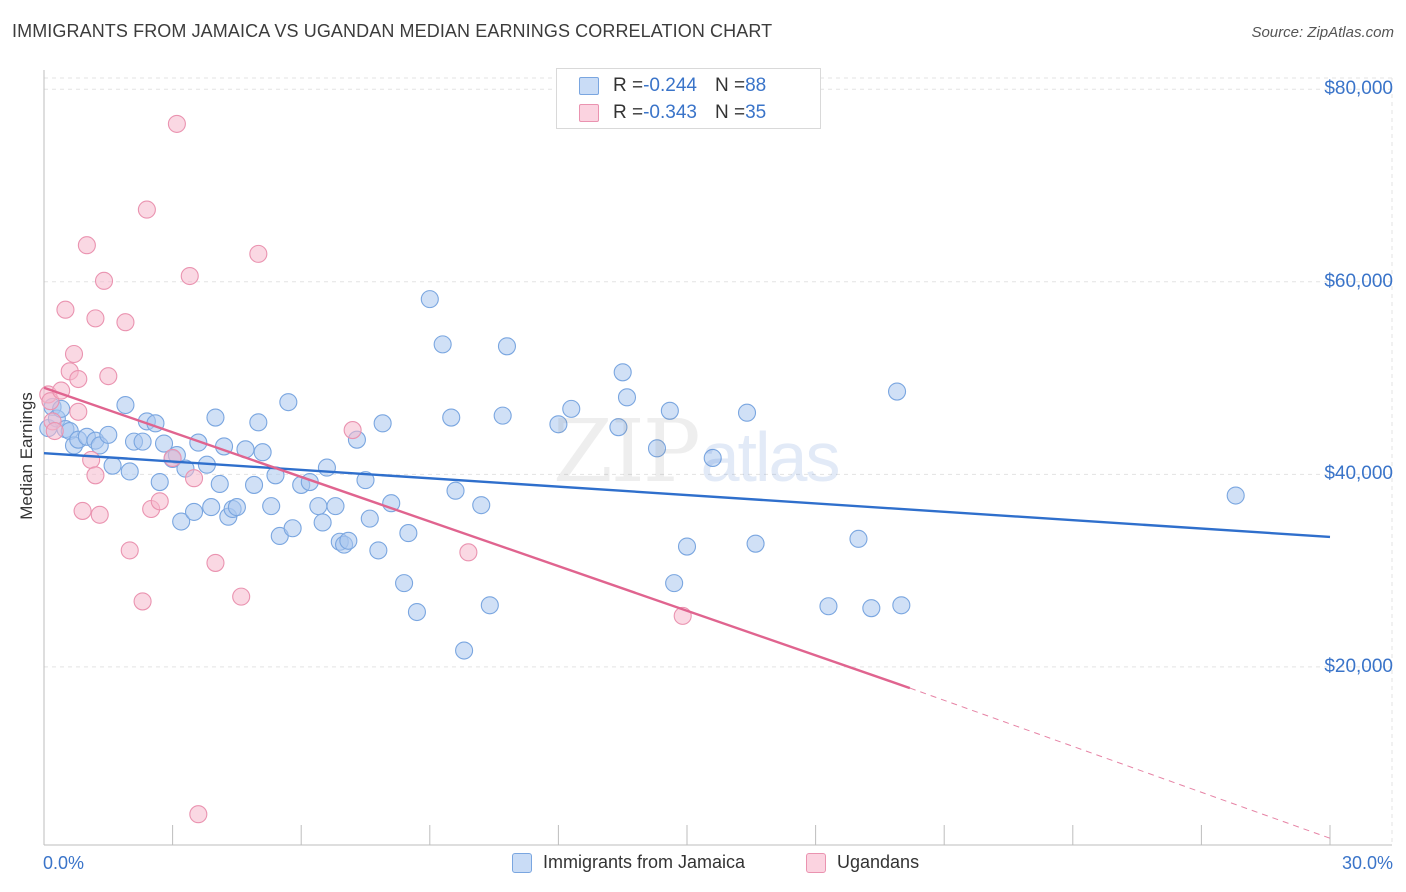  What do you see at coordinates (644, 862) in the screenshot?
I see `legend-label-jamaica: Immigrants from Jamaica` at bounding box center [644, 862].